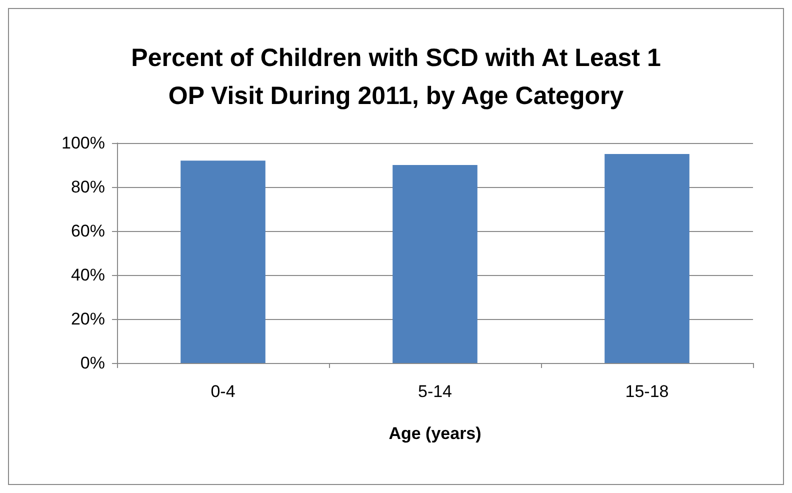  What do you see at coordinates (87, 231) in the screenshot?
I see `y-tick-label: 60%` at bounding box center [87, 231].